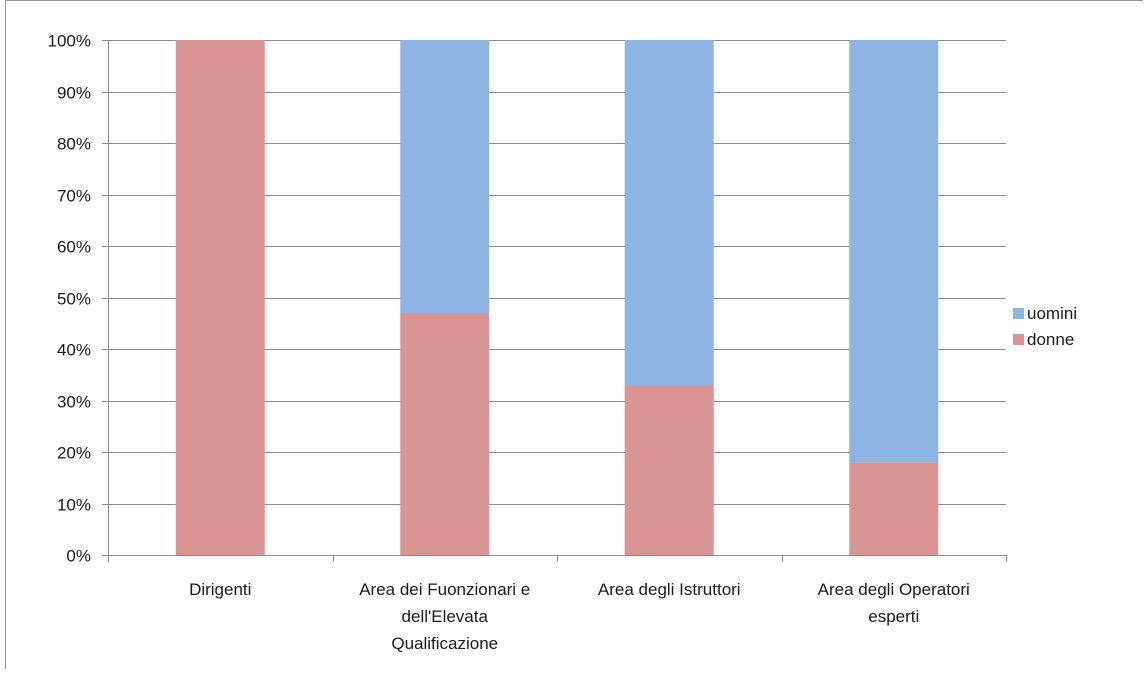 This screenshot has height=675, width=1147. Describe the element at coordinates (1018, 313) in the screenshot. I see `legend-swatch-uomini` at that location.